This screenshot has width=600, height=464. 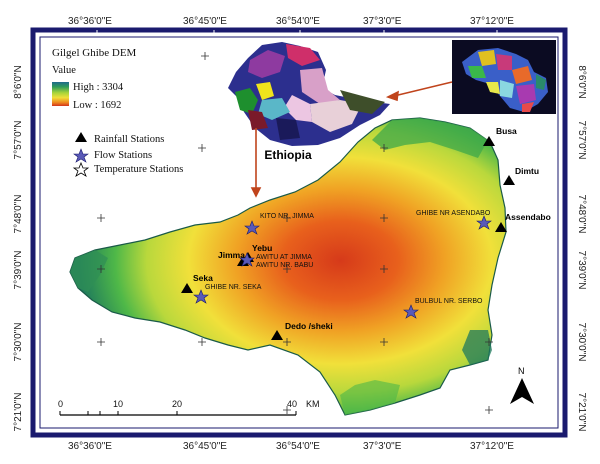 I want to click on flow-label-kito: KITO NR. JIMMA, so click(x=287, y=216).